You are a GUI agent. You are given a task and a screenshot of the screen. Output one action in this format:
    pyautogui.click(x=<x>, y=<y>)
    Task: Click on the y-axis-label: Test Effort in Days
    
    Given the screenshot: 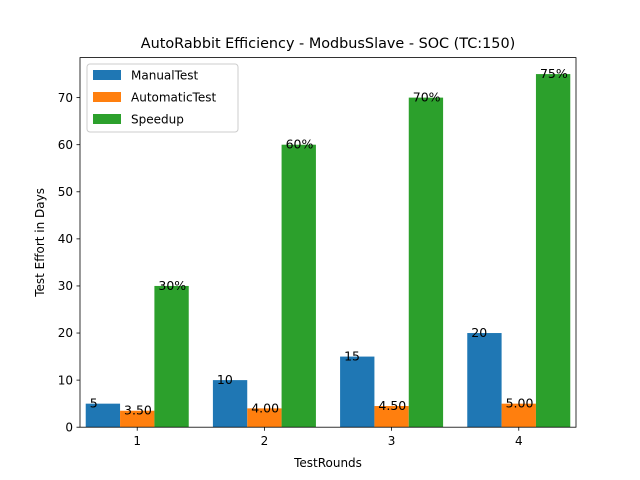 What is the action you would take?
    pyautogui.click(x=40, y=243)
    